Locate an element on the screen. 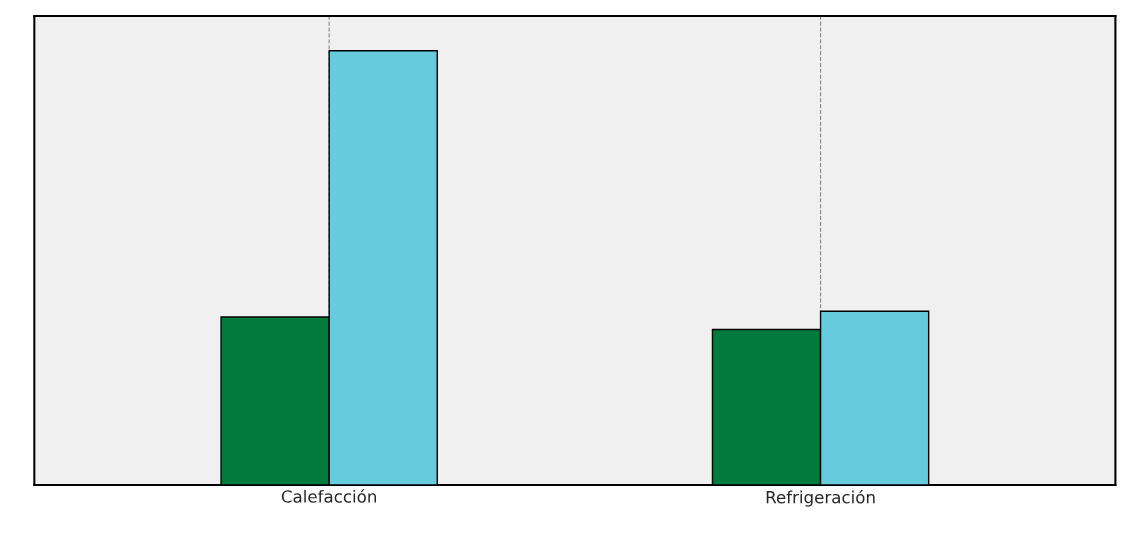 Image resolution: width=1144 pixels, height=533 pixels. x-tick-label: Refrigeración is located at coordinates (820, 498).